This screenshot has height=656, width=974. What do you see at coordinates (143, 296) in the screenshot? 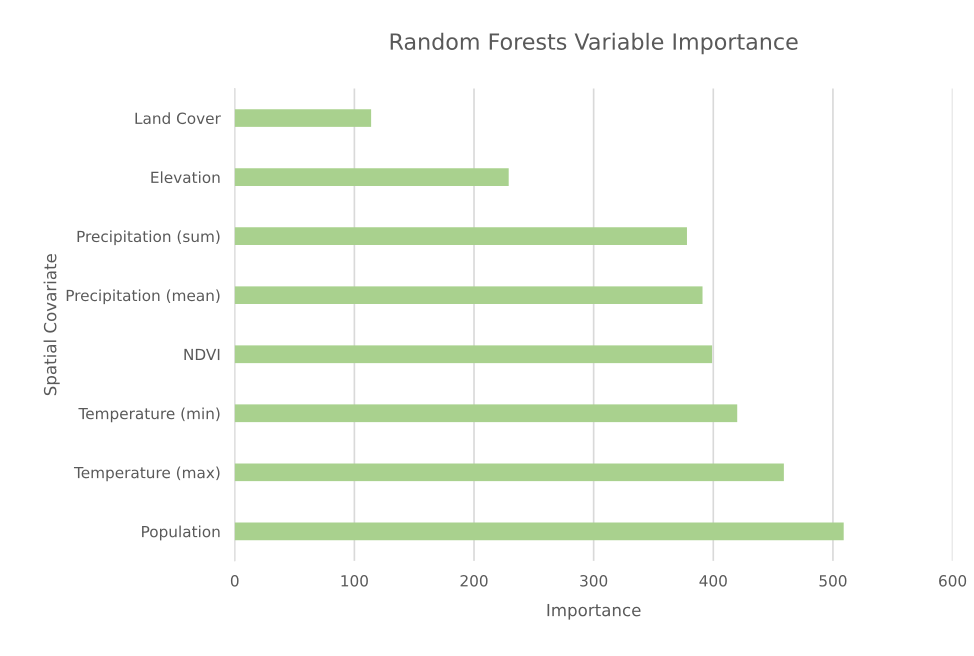
I see `y-tick-label: Precipitation (mean)` at bounding box center [143, 296].